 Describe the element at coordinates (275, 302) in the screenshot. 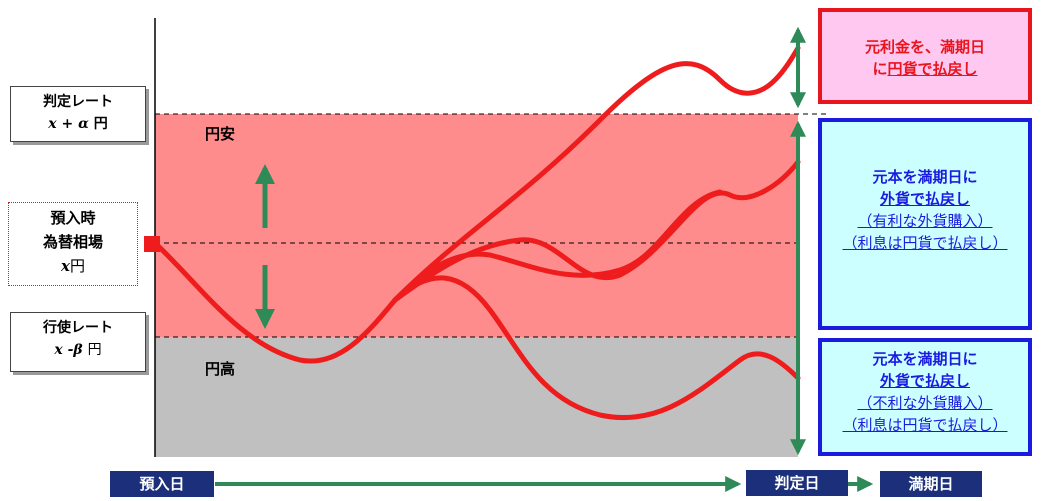

I see `rate-path-common` at that location.